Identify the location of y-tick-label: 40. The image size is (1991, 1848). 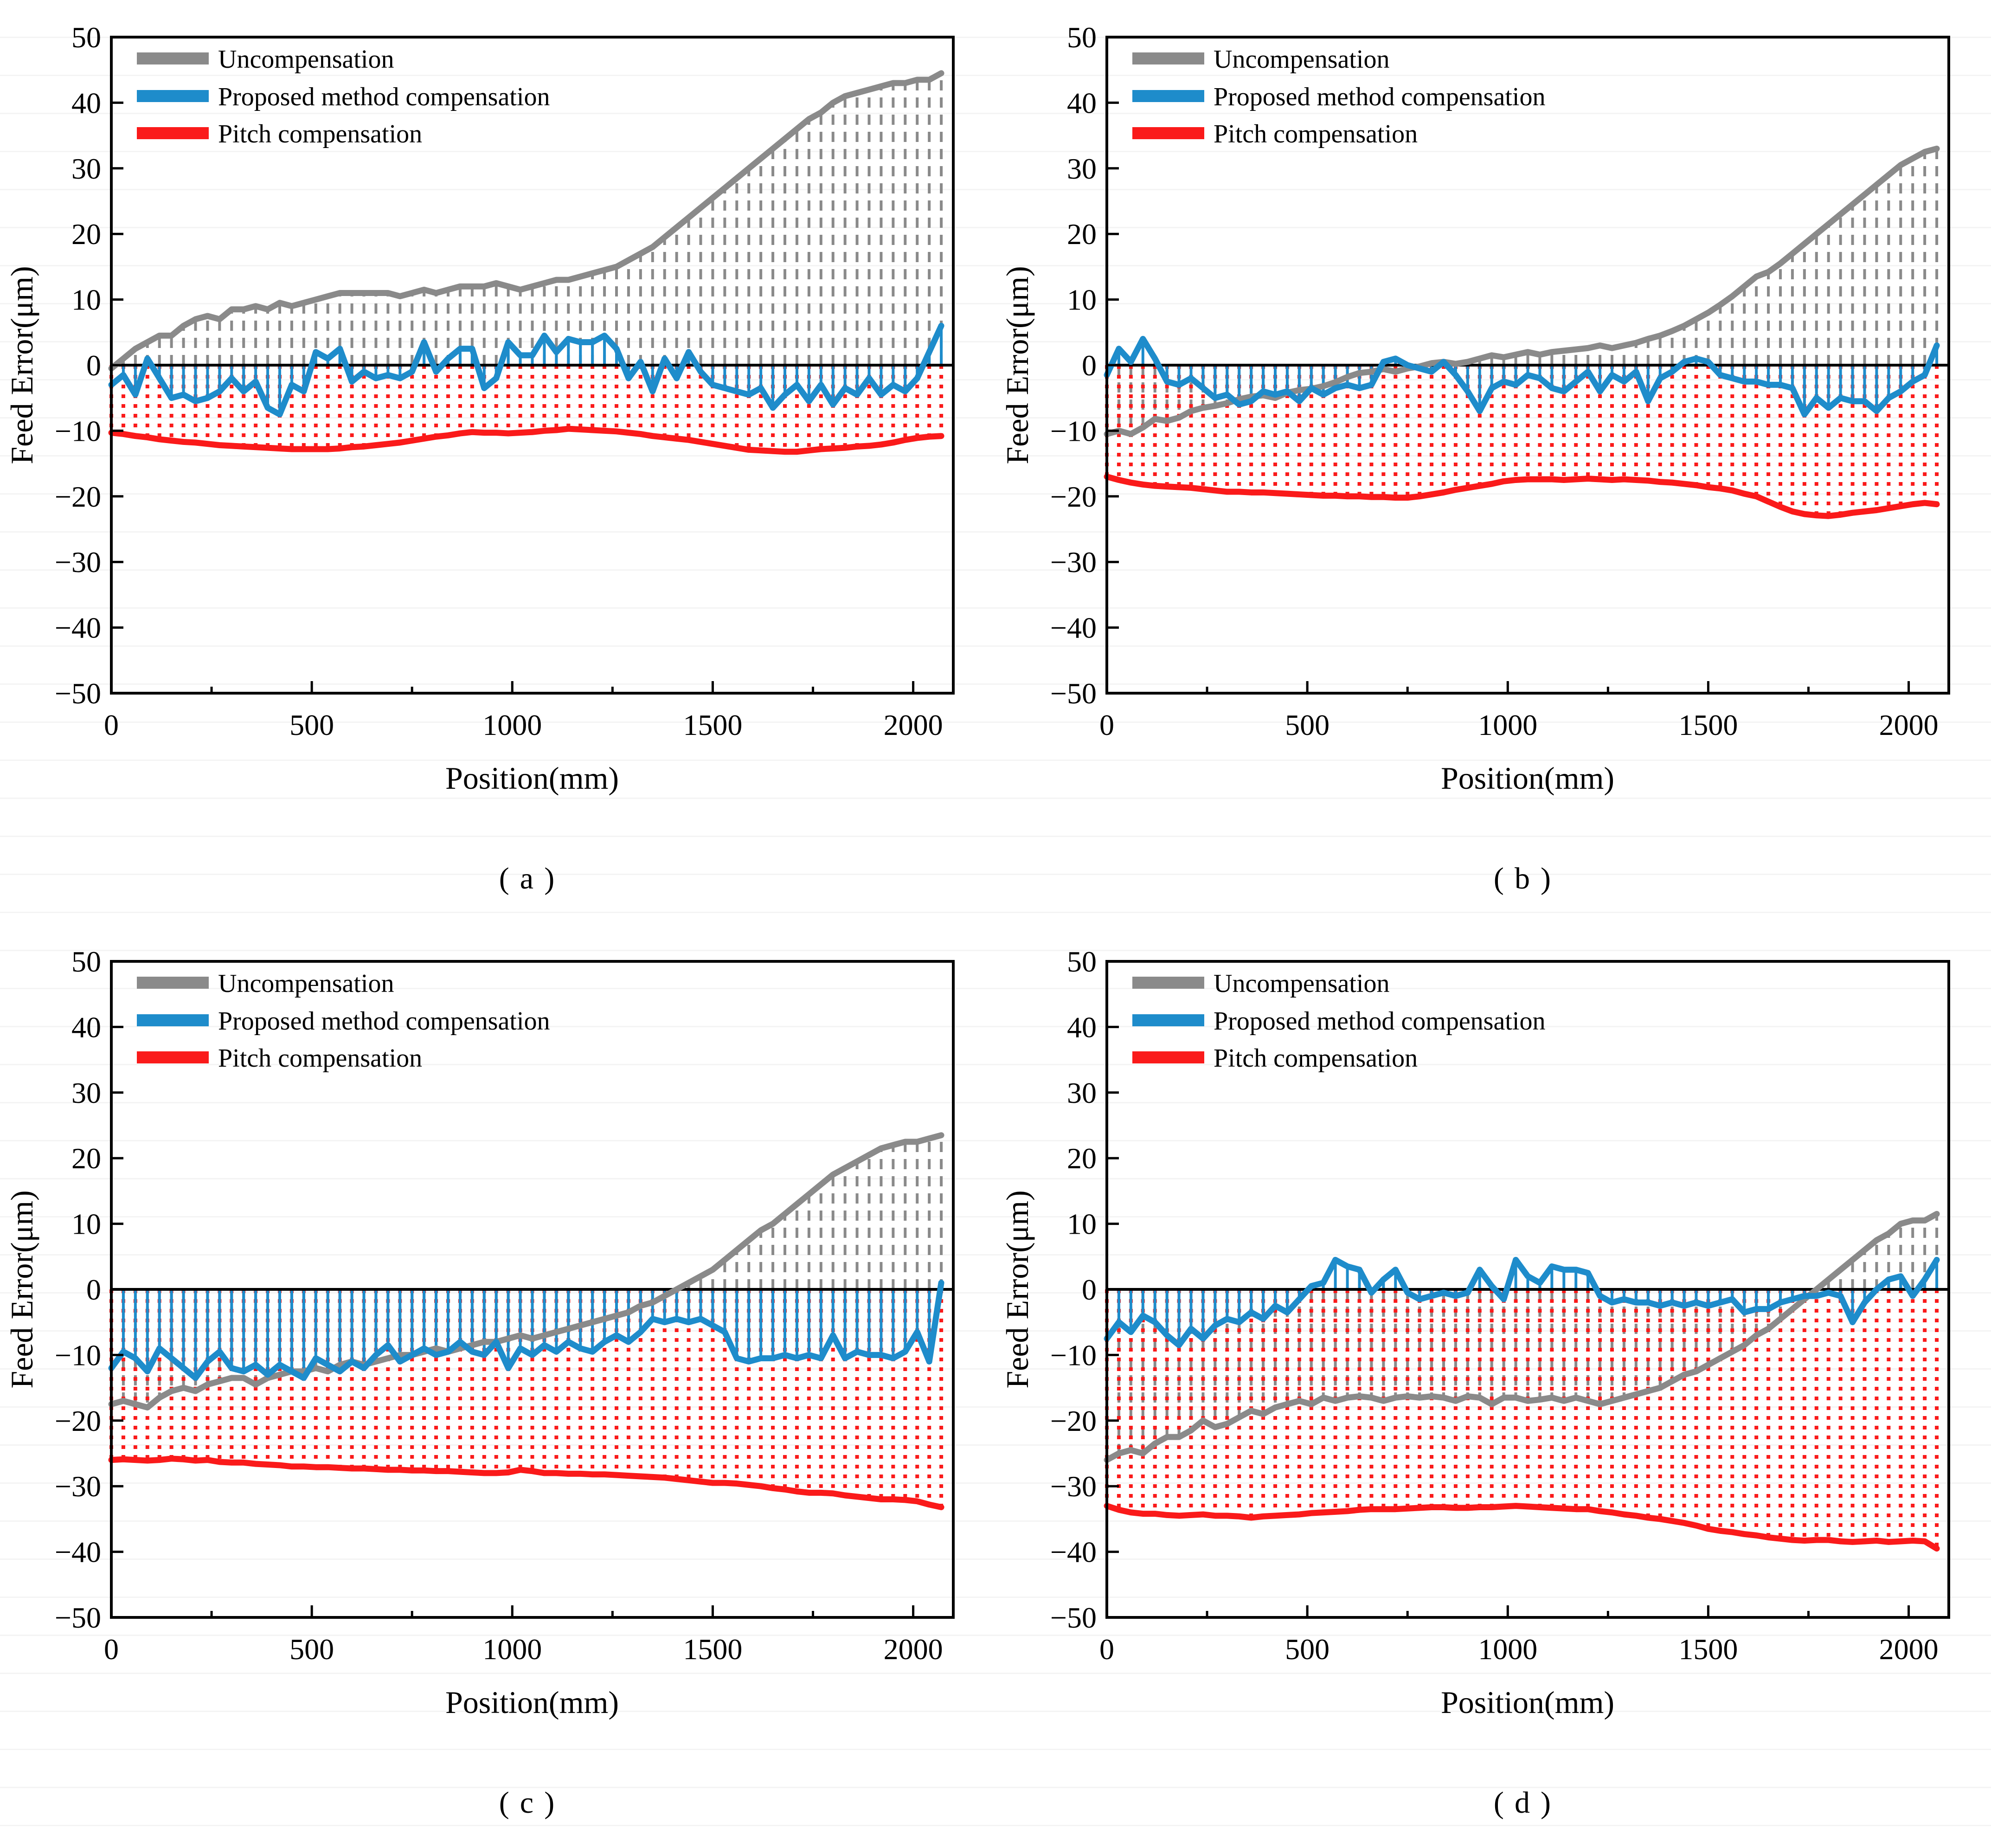
(86, 102).